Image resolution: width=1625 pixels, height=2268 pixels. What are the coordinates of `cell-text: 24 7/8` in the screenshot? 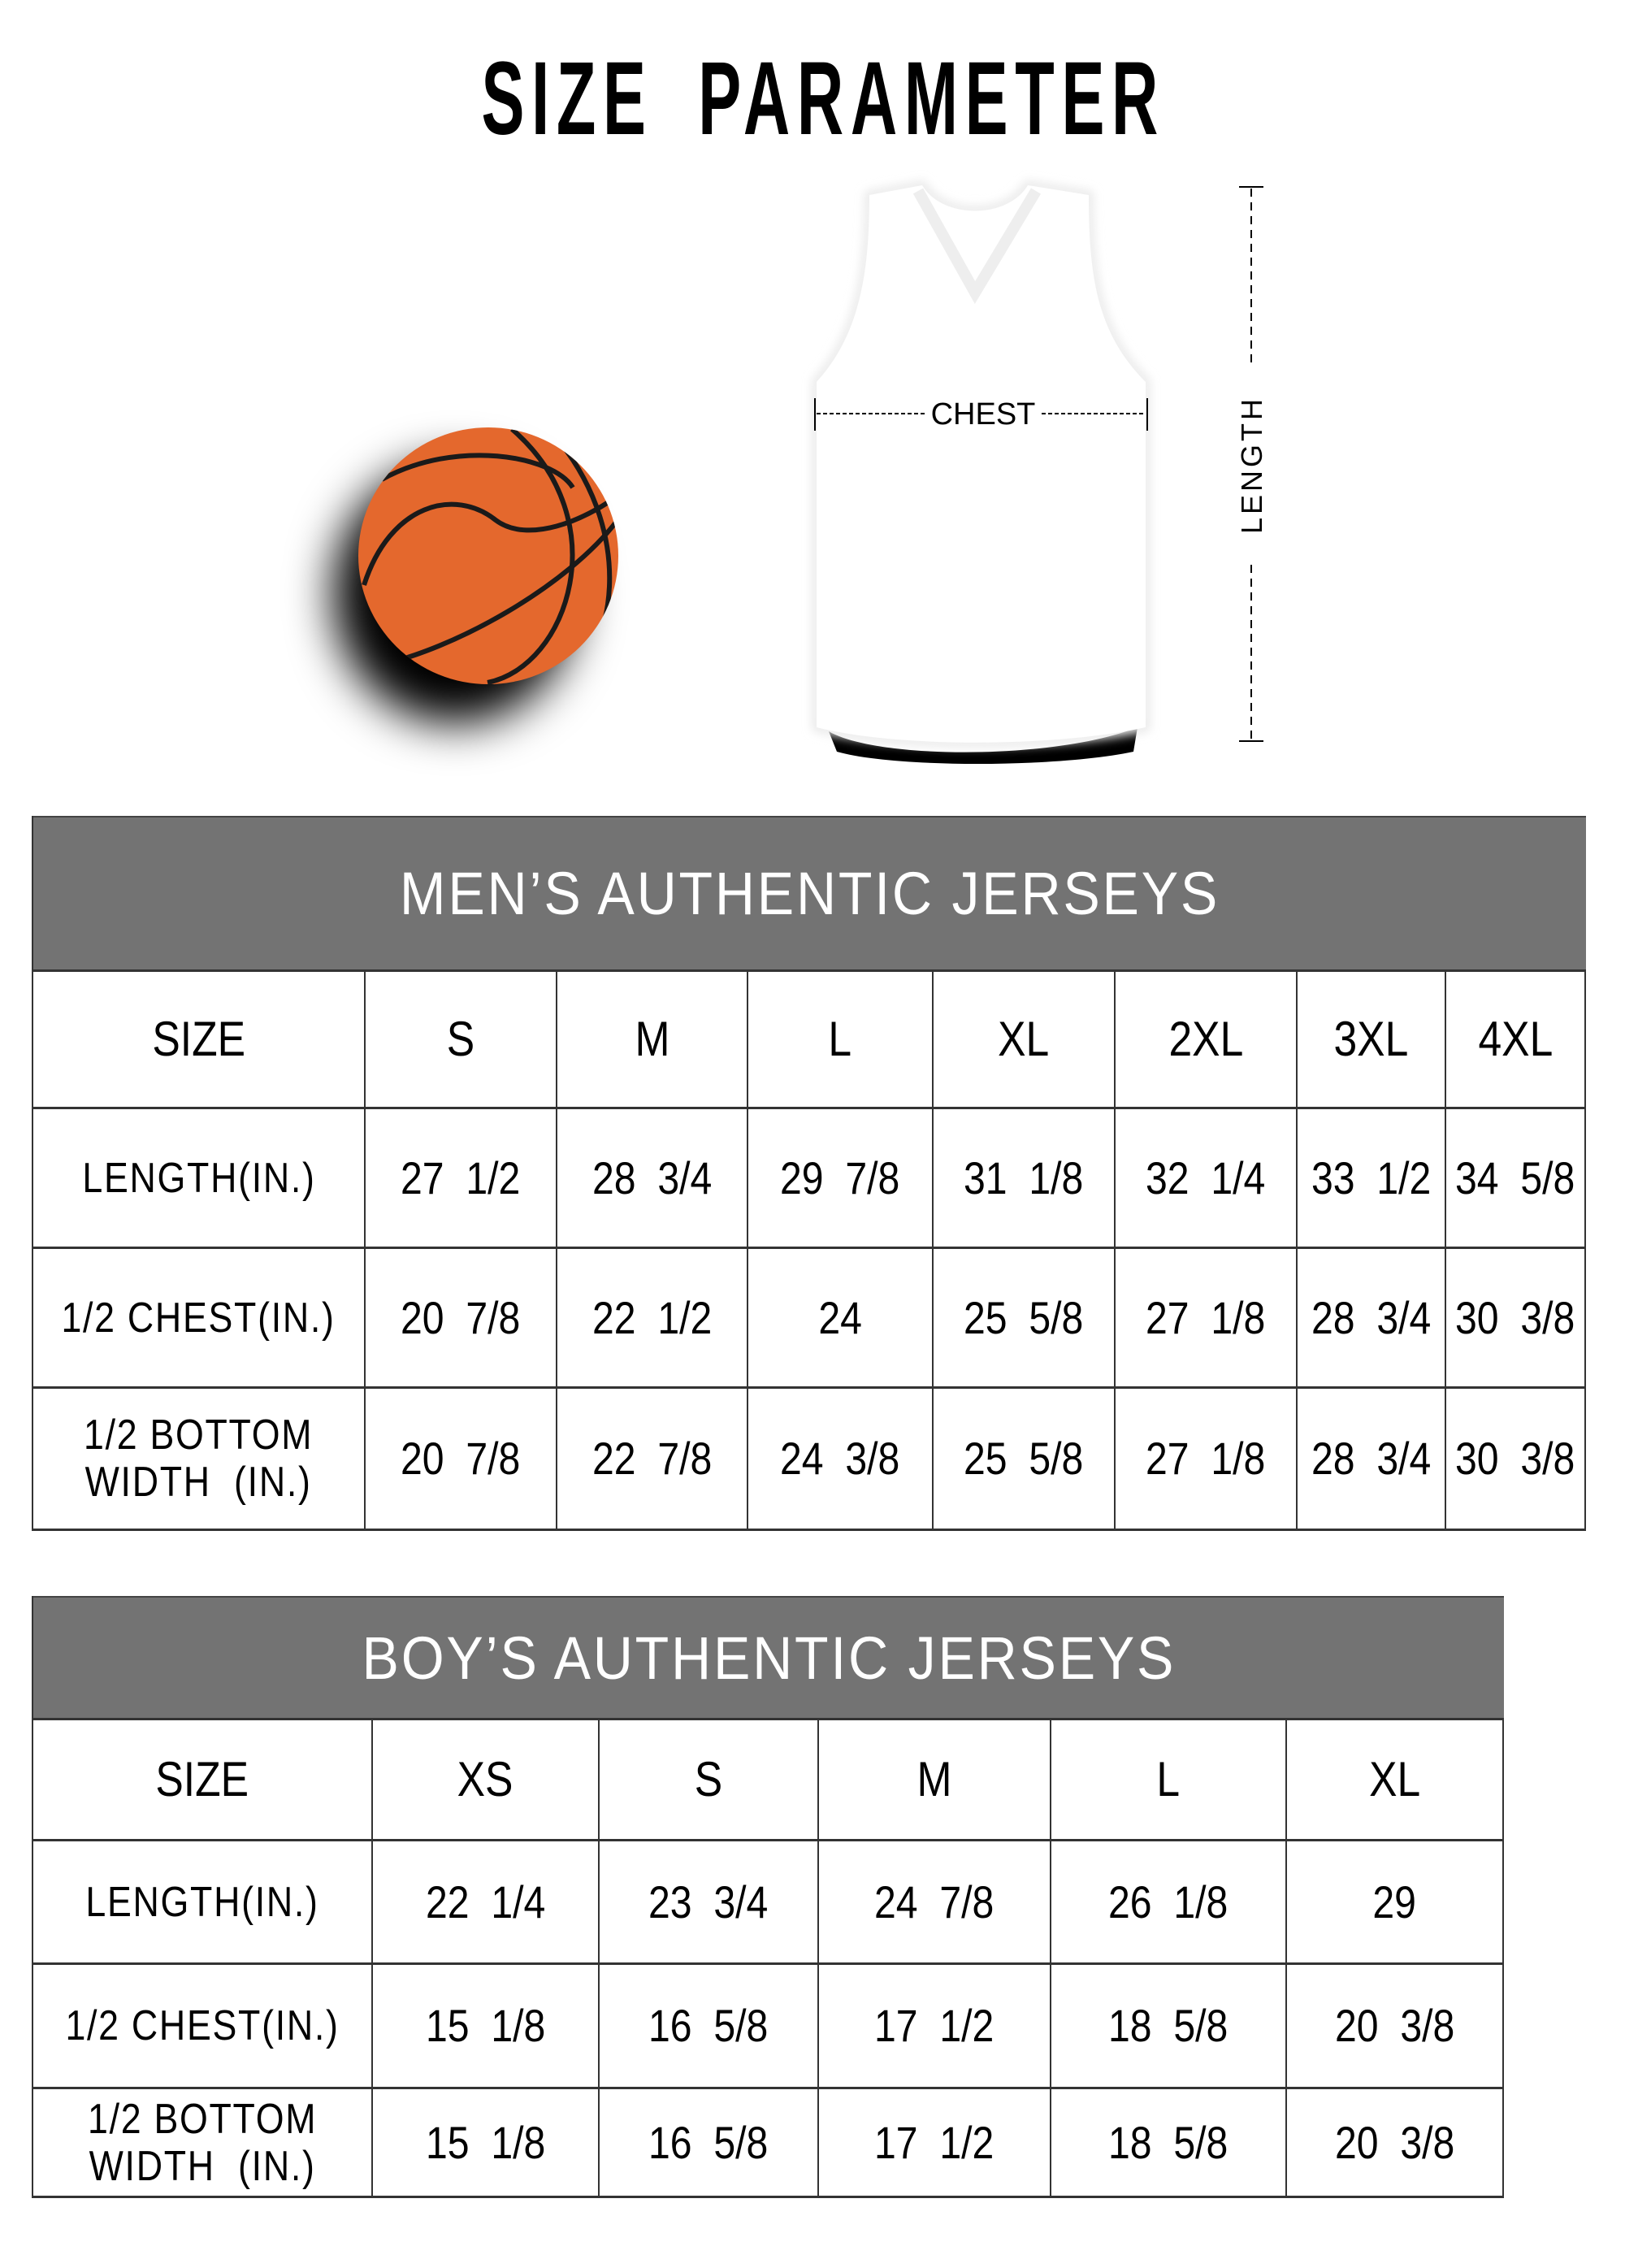 It's located at (934, 1902).